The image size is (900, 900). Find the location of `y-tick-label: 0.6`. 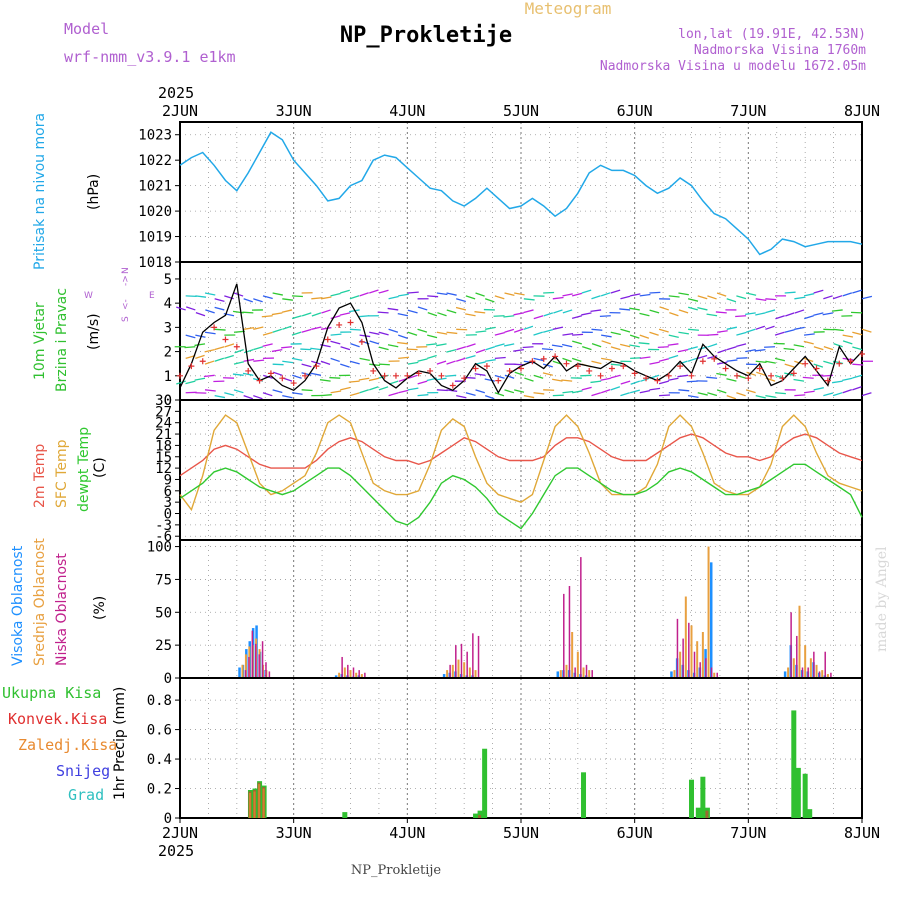

y-tick-label: 0.6 is located at coordinates (159, 731).